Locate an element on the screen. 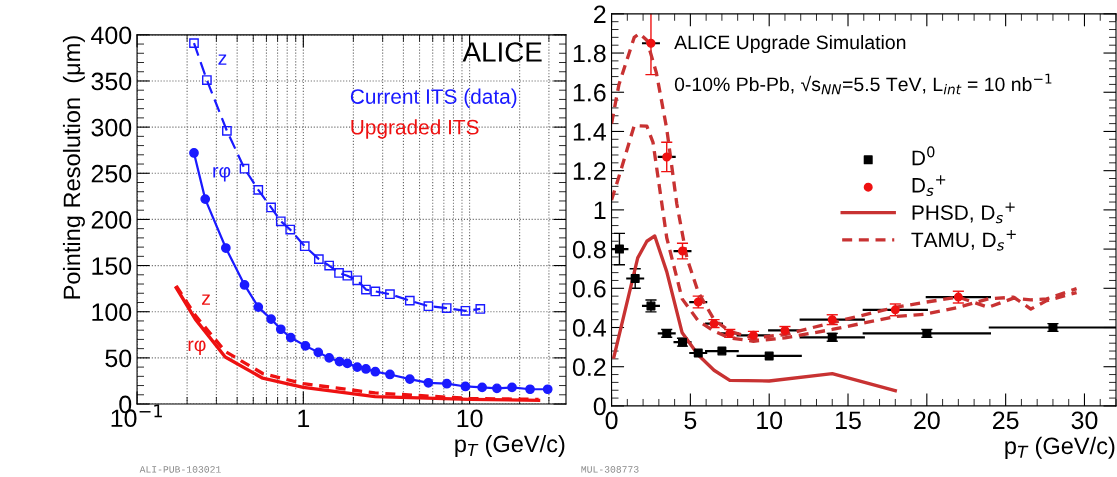 The height and width of the screenshot is (477, 1117). legend-label: D$^{0}$ is located at coordinates (923, 156).